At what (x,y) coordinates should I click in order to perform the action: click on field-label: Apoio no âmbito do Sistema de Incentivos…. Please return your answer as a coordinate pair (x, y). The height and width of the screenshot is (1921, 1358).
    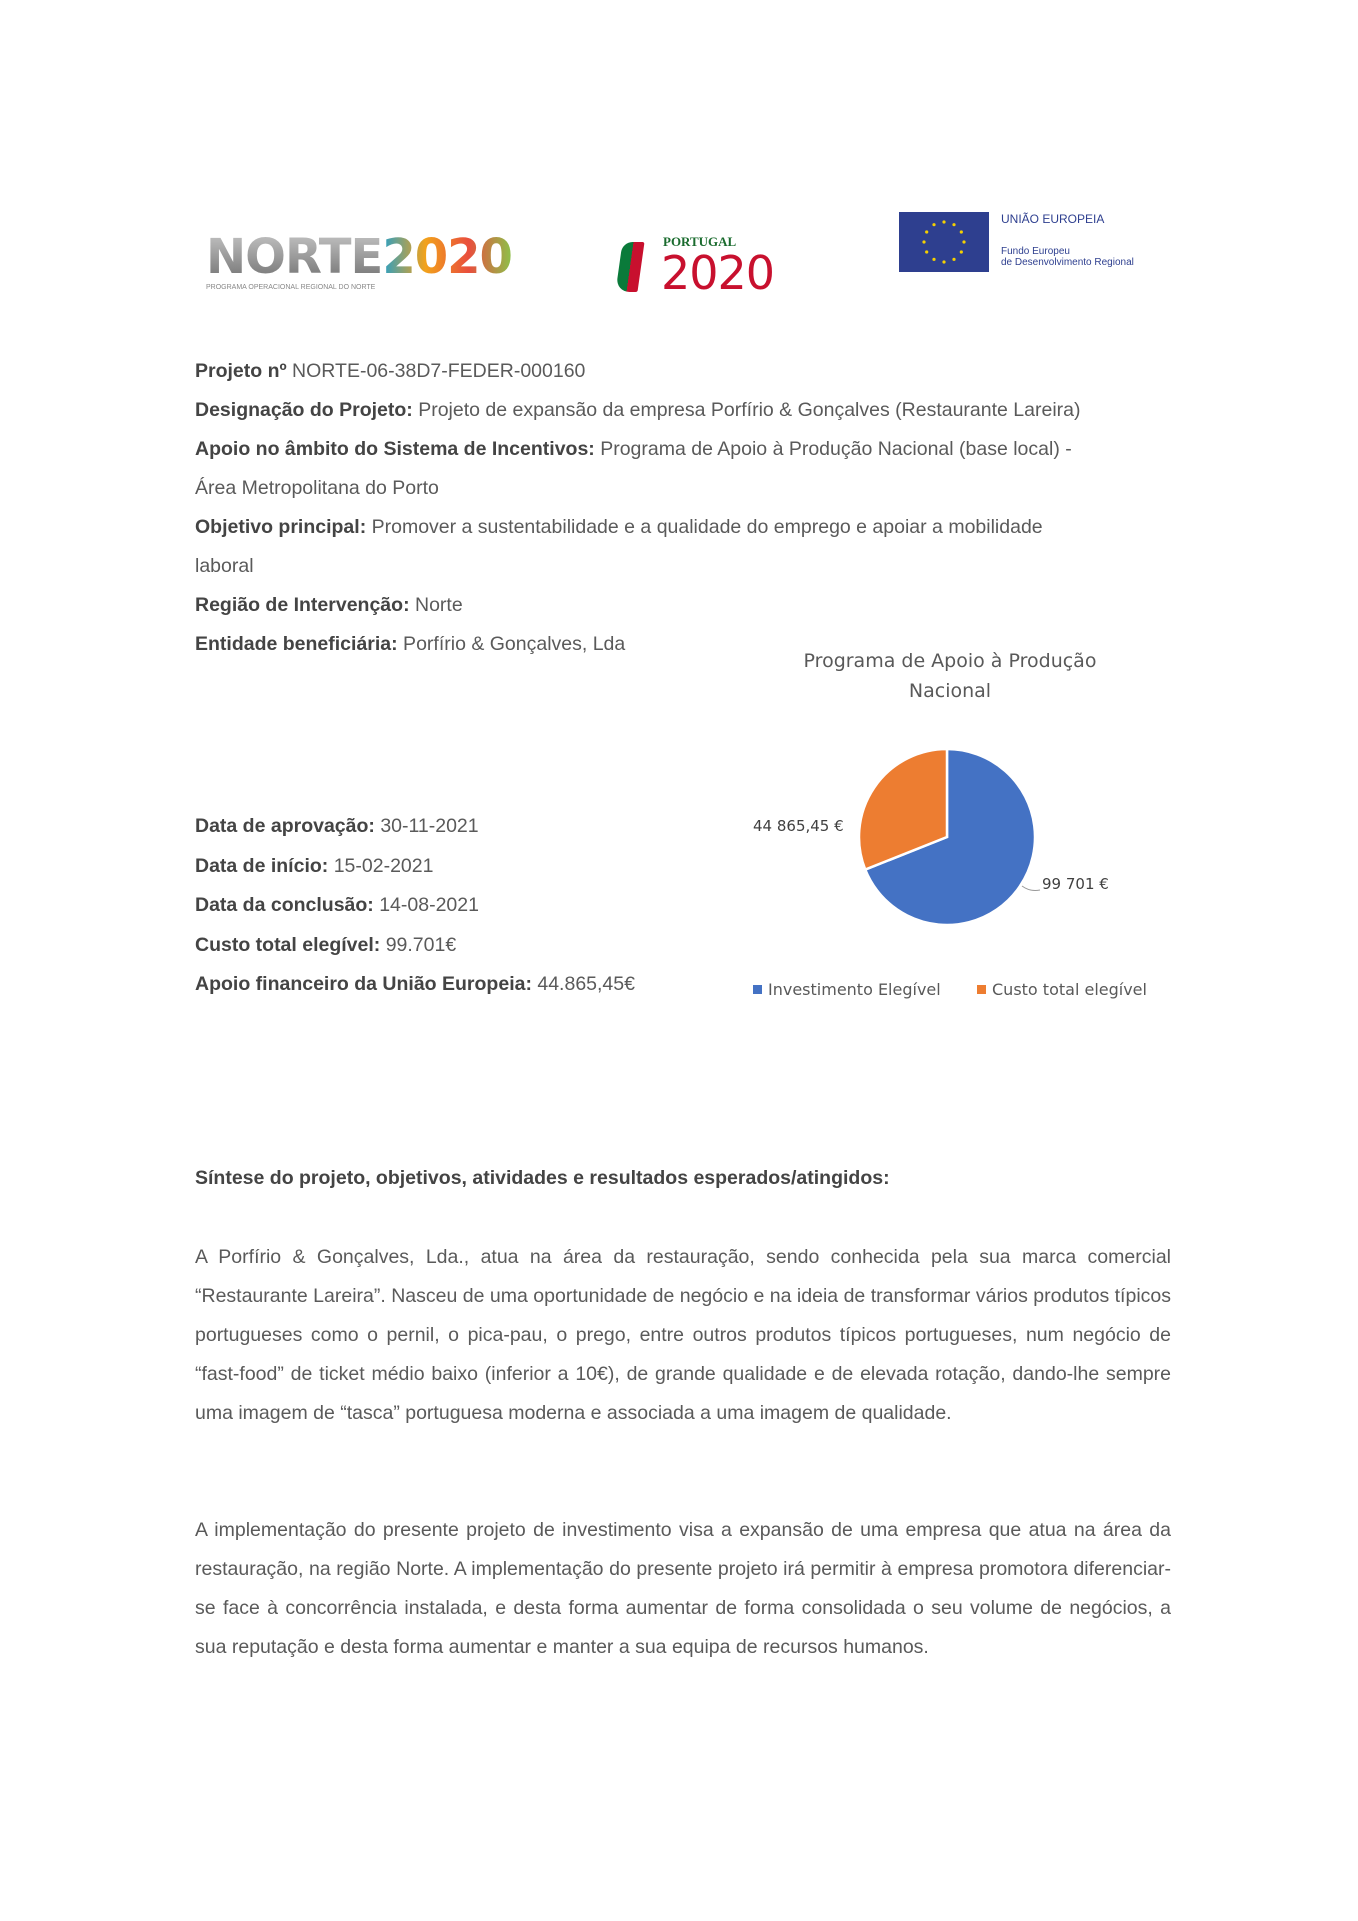
    Looking at the image, I should click on (395, 449).